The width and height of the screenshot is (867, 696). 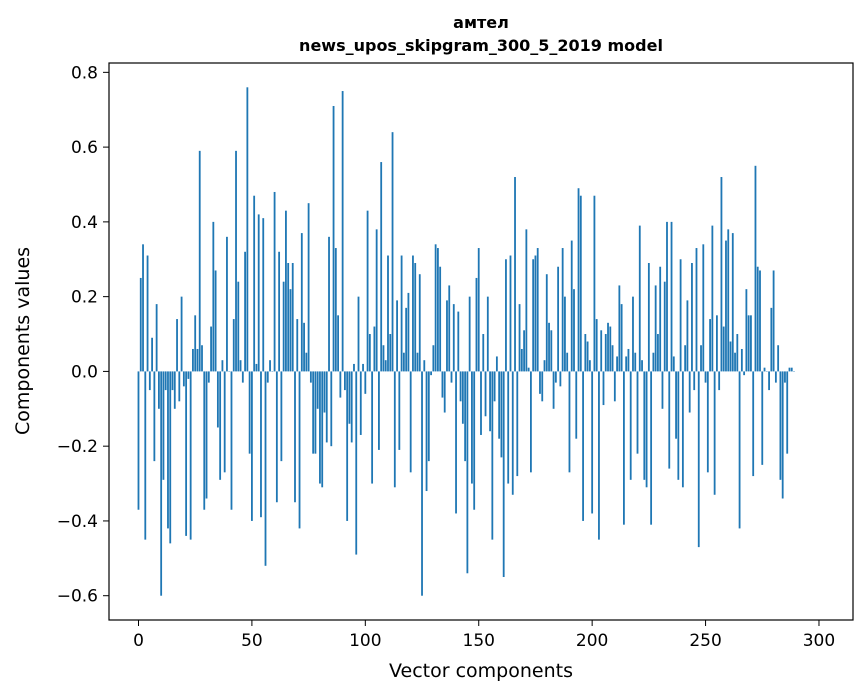 What do you see at coordinates (83, 335) in the screenshot?
I see `y-axis: −0.6 −0.4 −0.2 0.0 0.2 0.4 0.6 0.8` at bounding box center [83, 335].